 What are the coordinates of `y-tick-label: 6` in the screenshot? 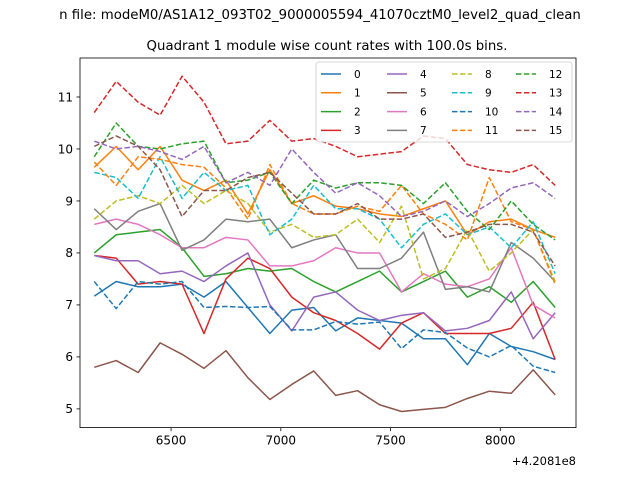 It's located at (69, 357).